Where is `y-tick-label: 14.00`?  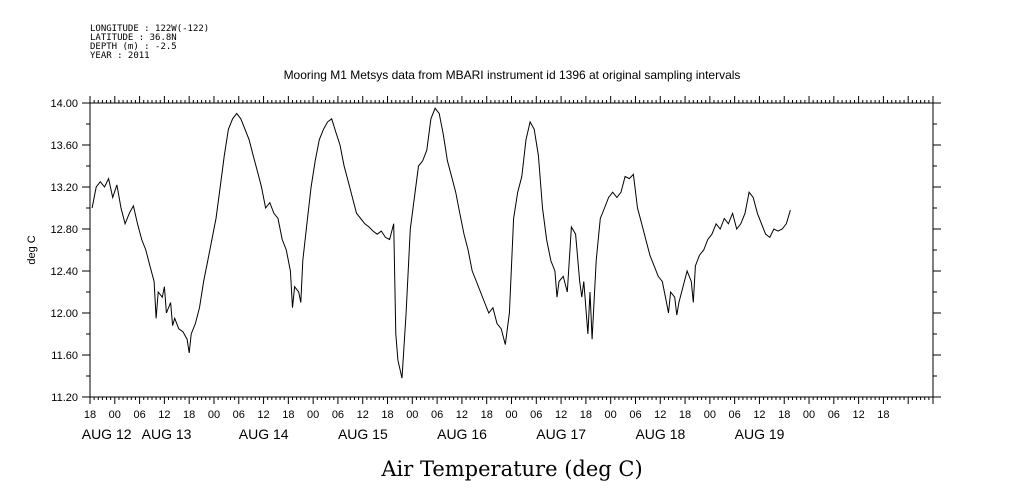 y-tick-label: 14.00 is located at coordinates (64, 104).